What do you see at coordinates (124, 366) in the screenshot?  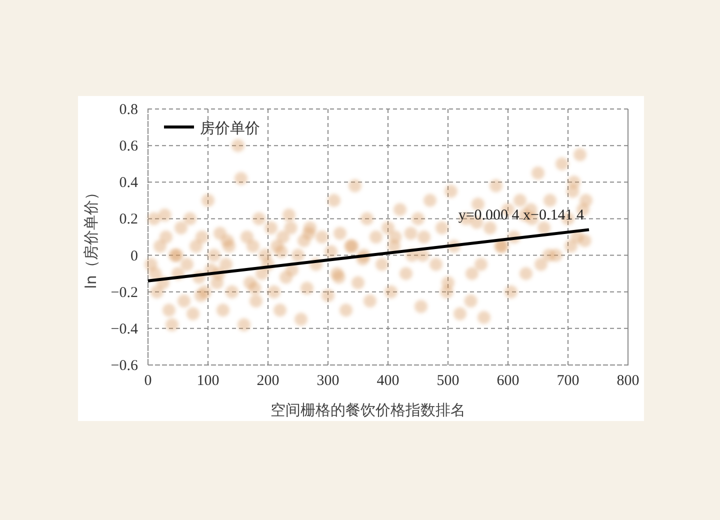 I see `y-tick-label: −0.6` at bounding box center [124, 366].